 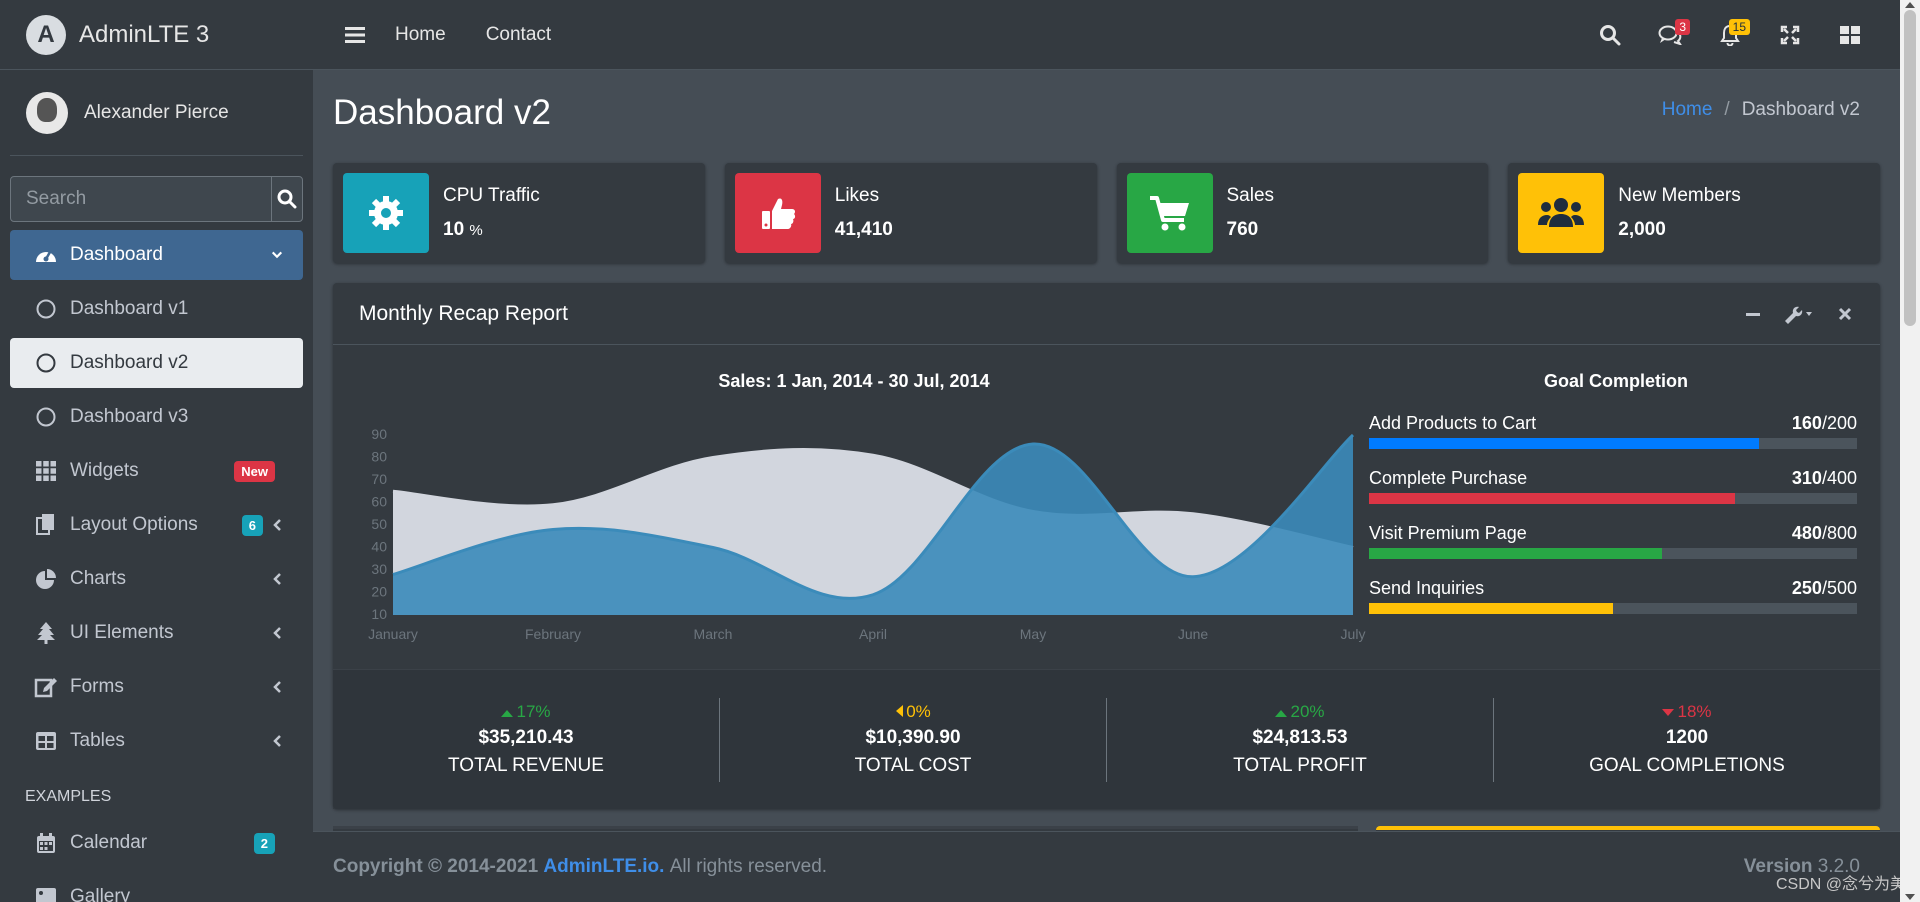 What do you see at coordinates (913, 712) in the screenshot?
I see `stat-percentage: 0%` at bounding box center [913, 712].